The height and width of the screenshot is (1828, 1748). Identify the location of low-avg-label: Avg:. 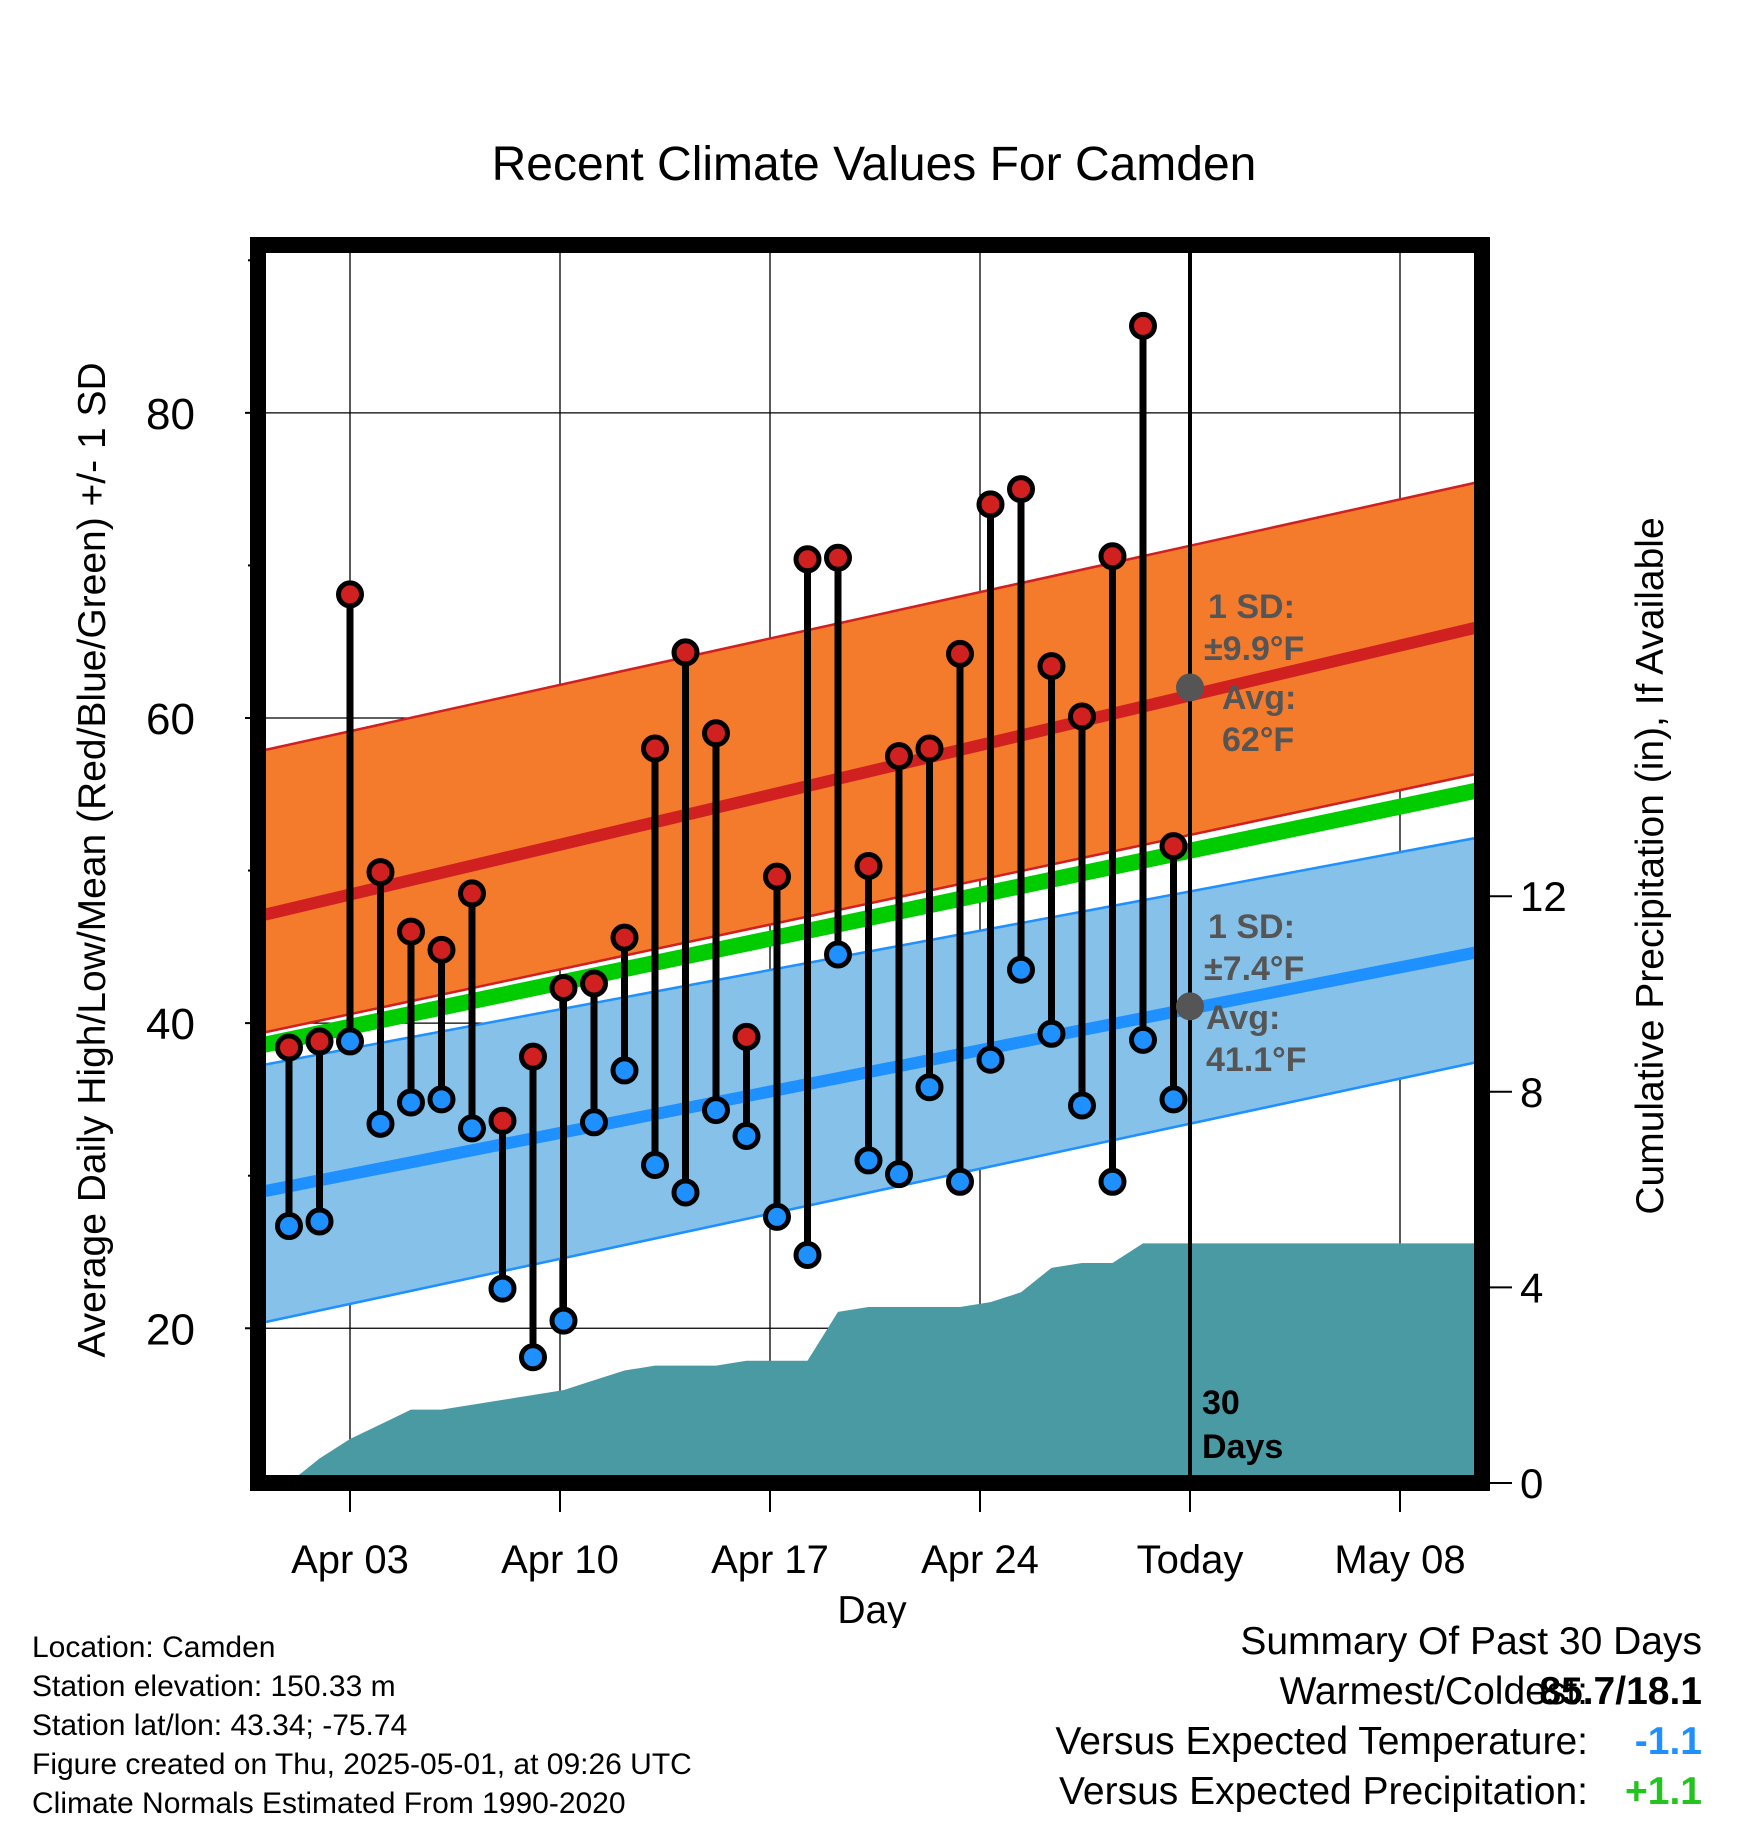
(1243, 1018).